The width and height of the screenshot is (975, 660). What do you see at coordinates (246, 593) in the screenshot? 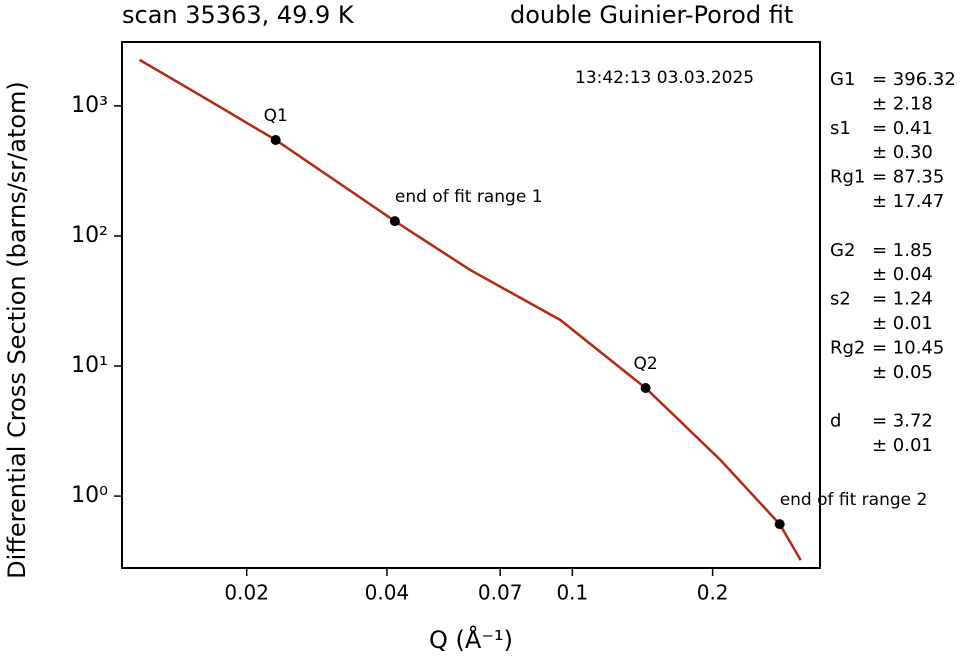
I see `x-tick-label: 0.02` at bounding box center [246, 593].